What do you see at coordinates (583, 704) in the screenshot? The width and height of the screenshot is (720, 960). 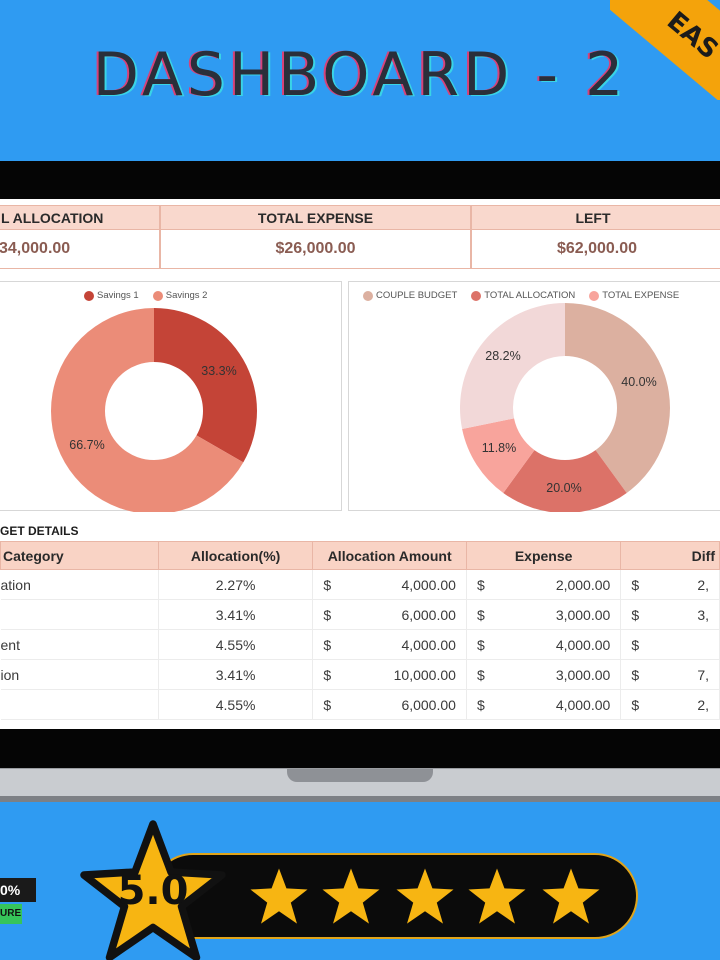 I see `cell-expense: 4,000.00` at bounding box center [583, 704].